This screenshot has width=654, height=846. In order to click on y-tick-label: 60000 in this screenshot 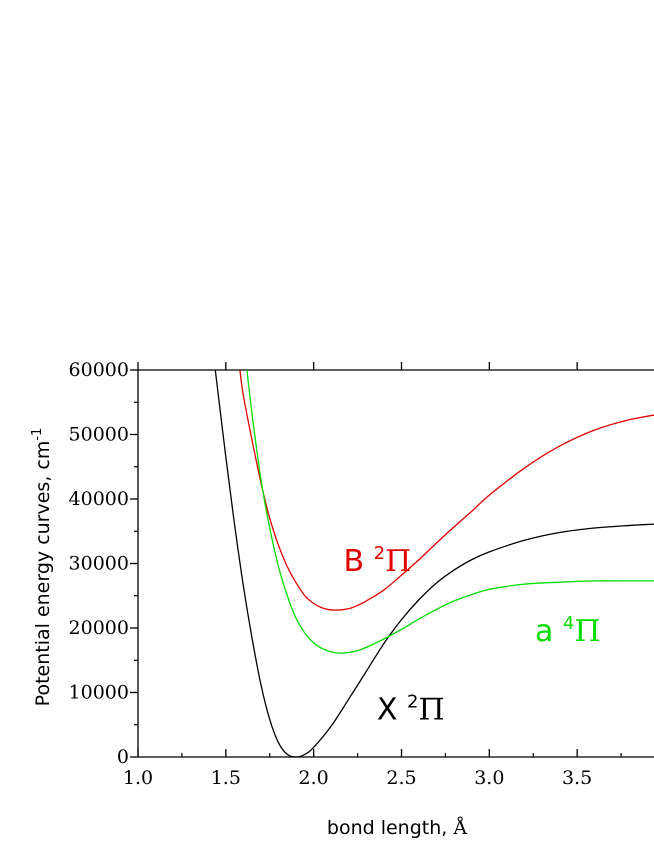, I will do `click(99, 370)`.